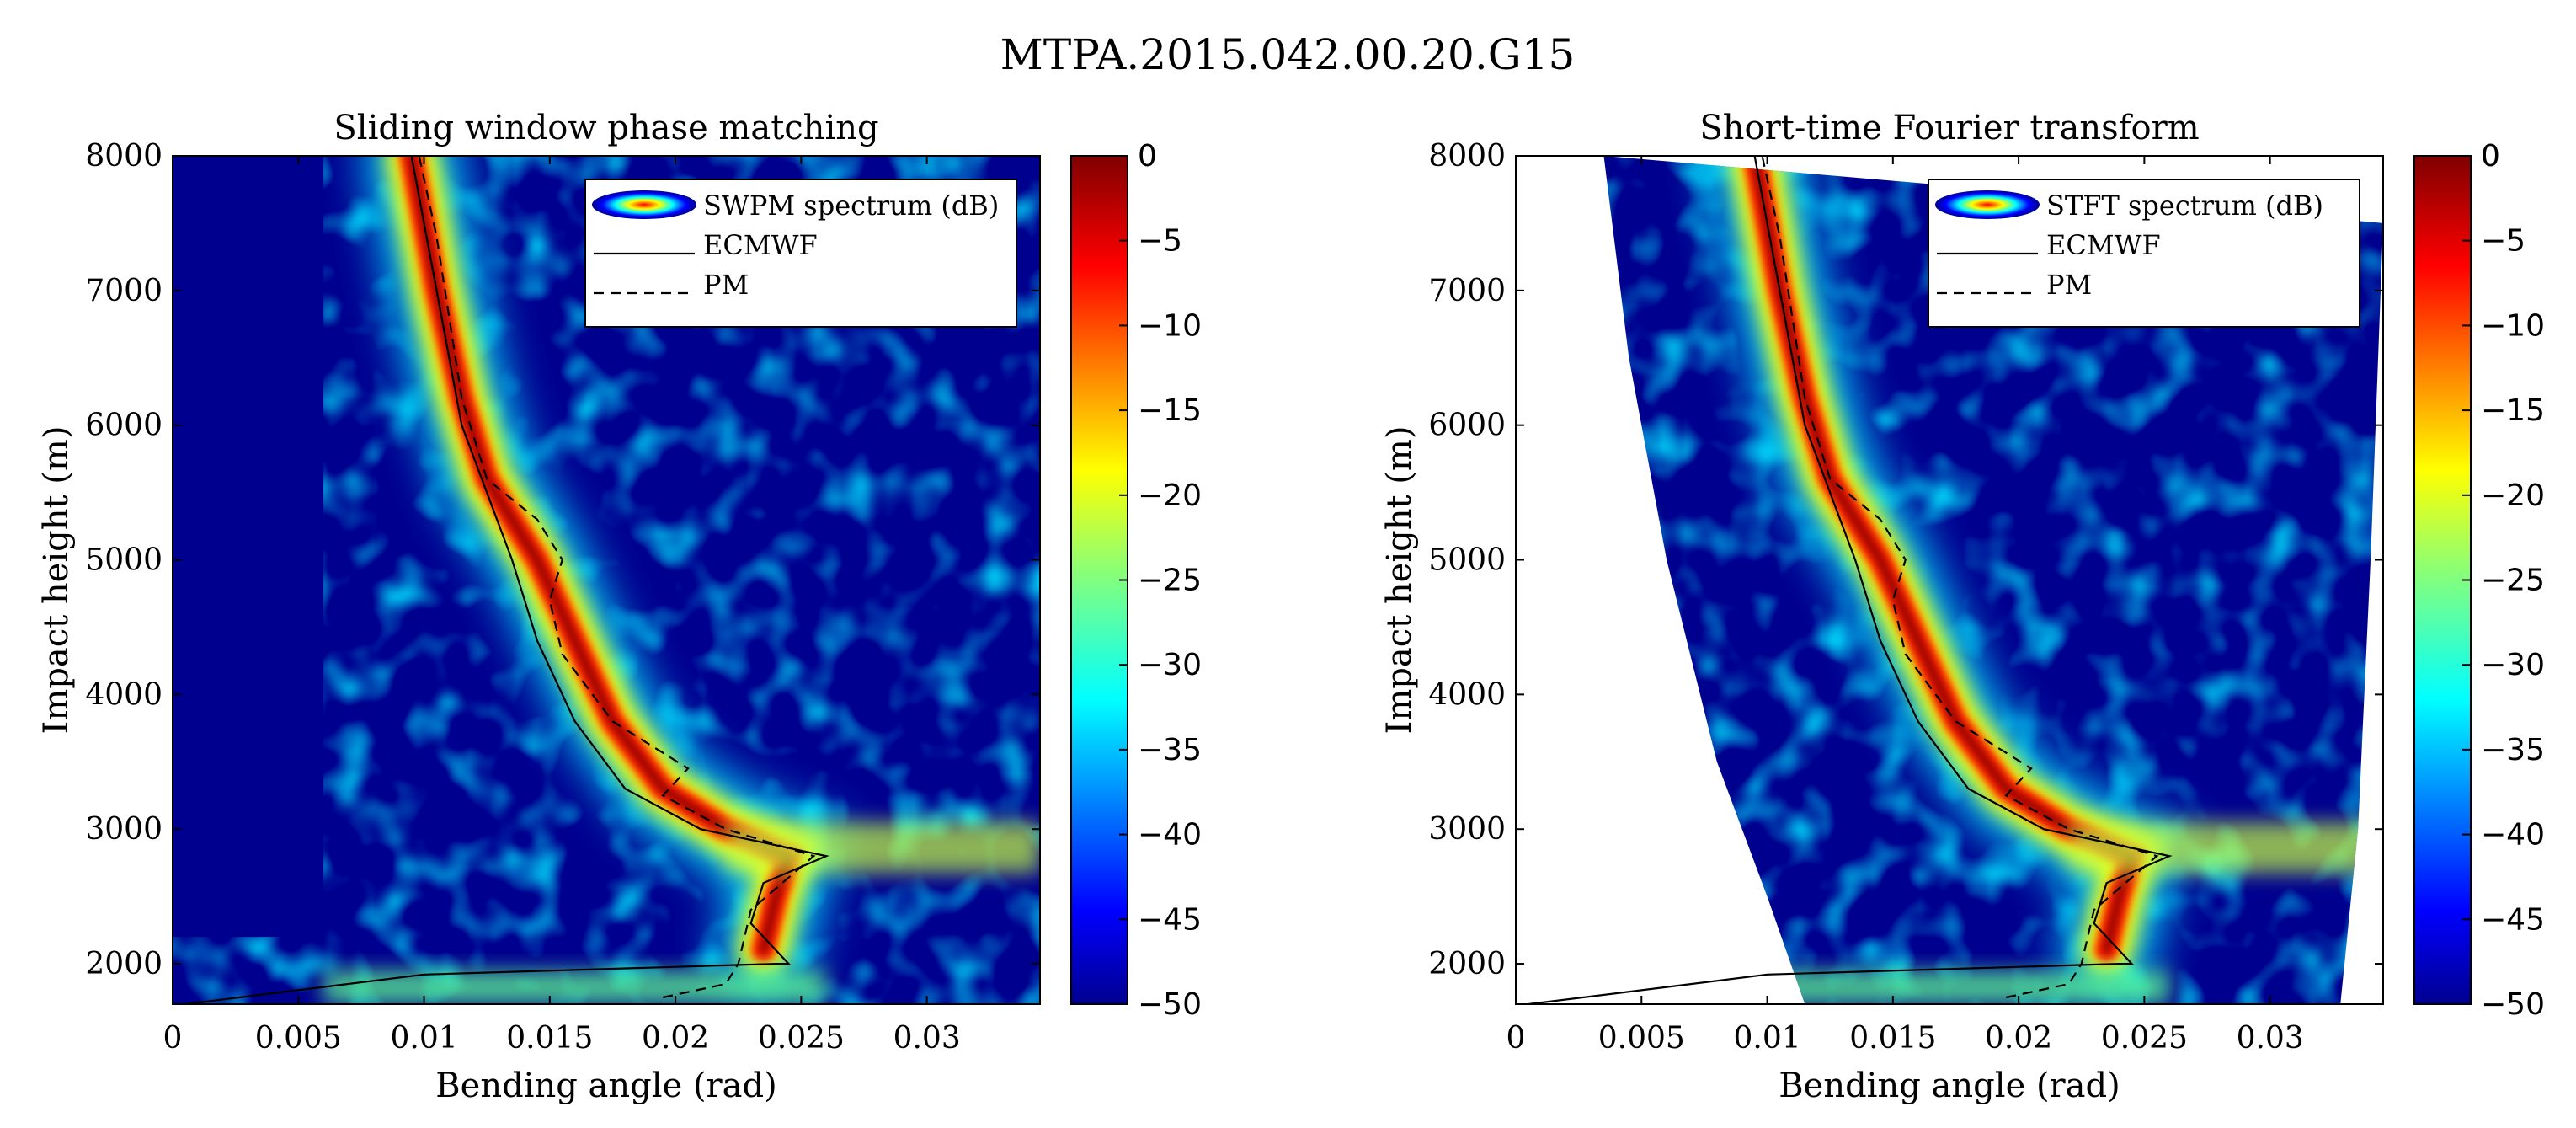 Image resolution: width=2576 pixels, height=1128 pixels. Describe the element at coordinates (1949, 128) in the screenshot. I see `panel-title: Short-time Fourier transform` at that location.